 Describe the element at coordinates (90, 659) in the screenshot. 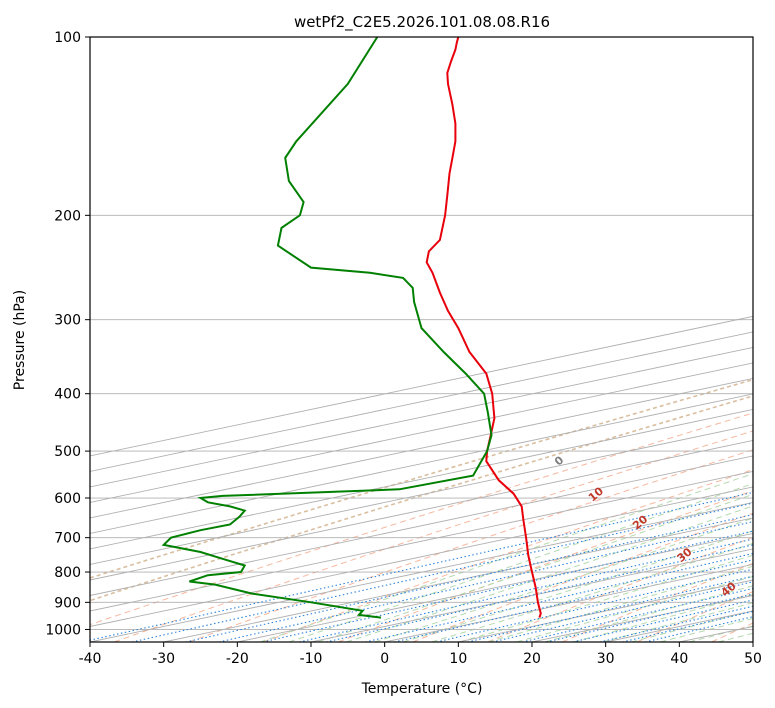

I see `x-tick-label: -40` at that location.